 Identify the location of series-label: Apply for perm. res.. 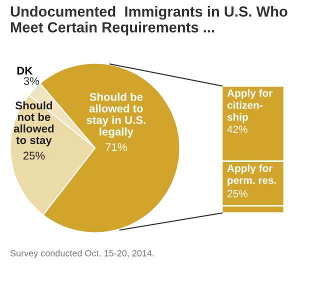
(251, 175).